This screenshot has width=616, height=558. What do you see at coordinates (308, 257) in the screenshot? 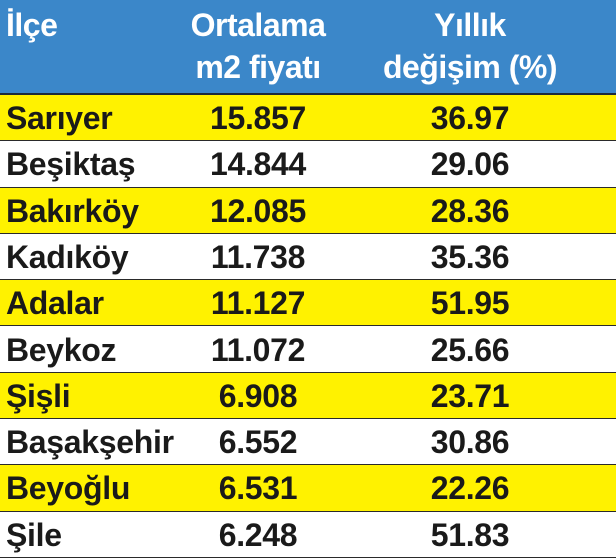
I see `table-row: Kadıköy 11.738 35.36` at bounding box center [308, 257].